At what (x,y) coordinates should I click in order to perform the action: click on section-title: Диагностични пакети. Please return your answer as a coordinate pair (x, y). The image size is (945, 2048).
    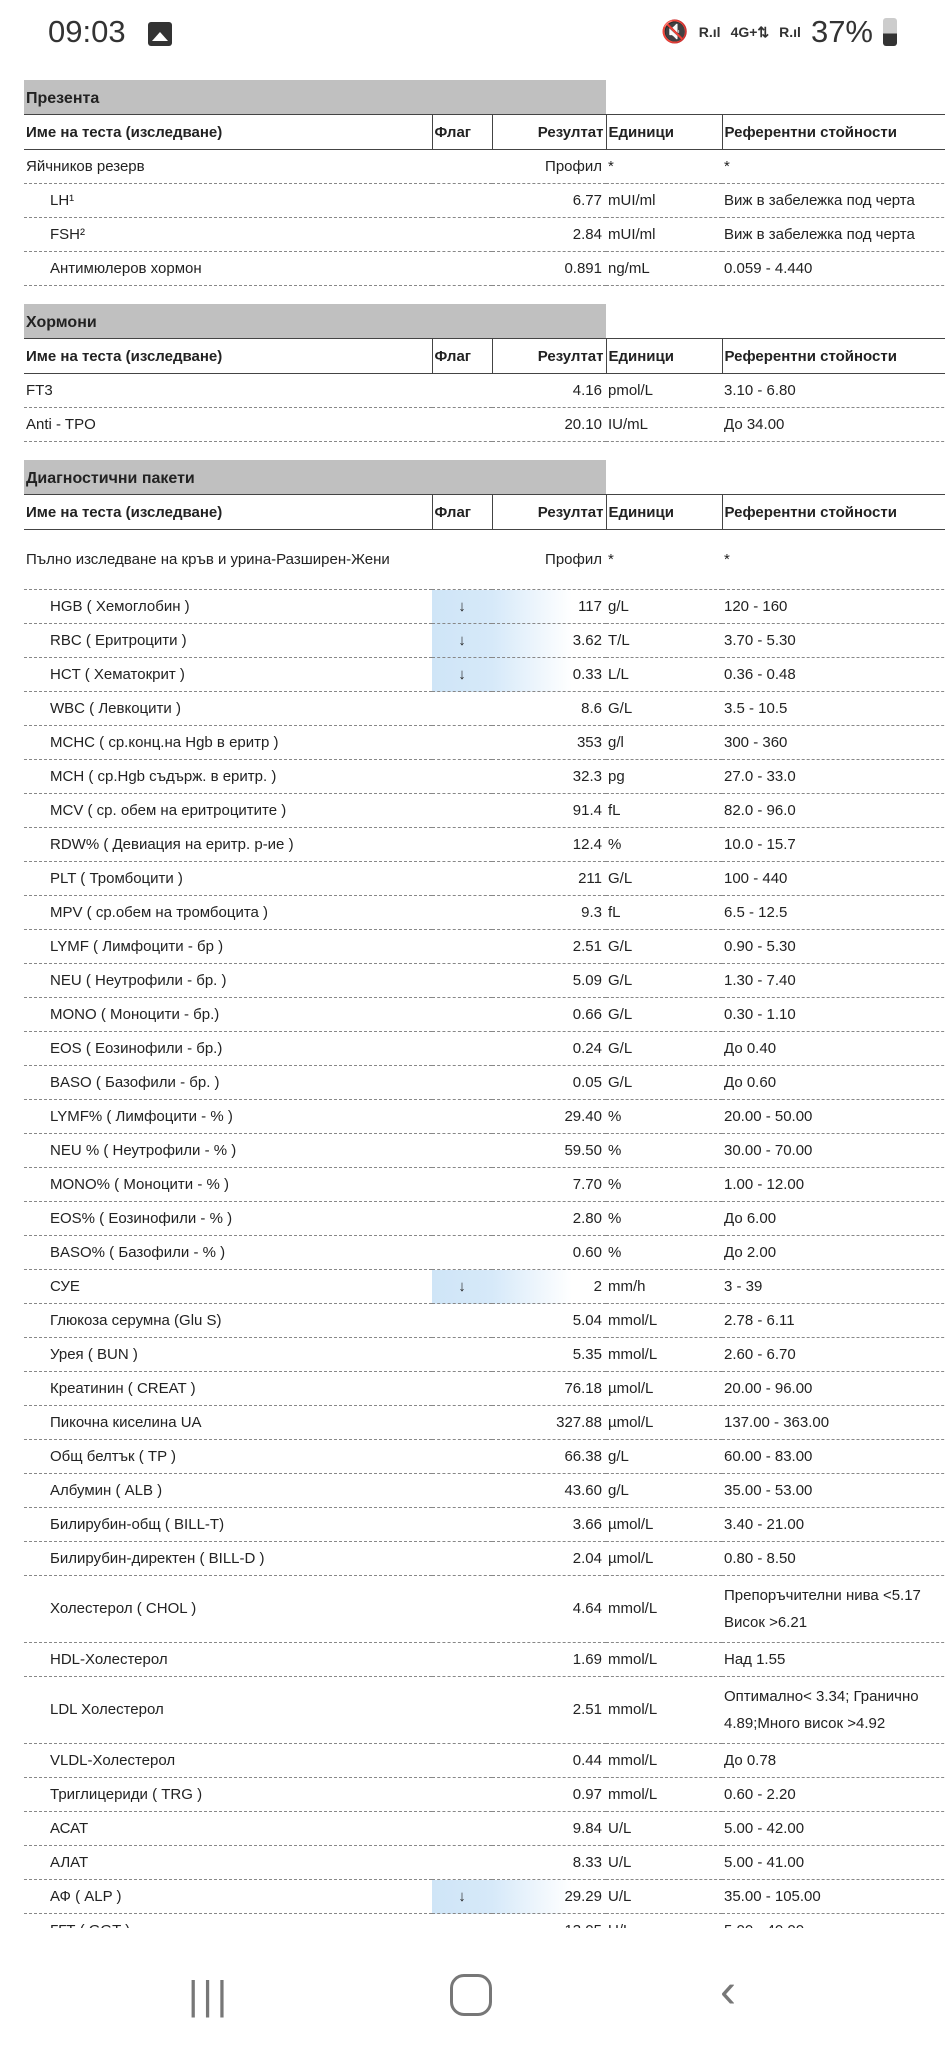
    Looking at the image, I should click on (315, 477).